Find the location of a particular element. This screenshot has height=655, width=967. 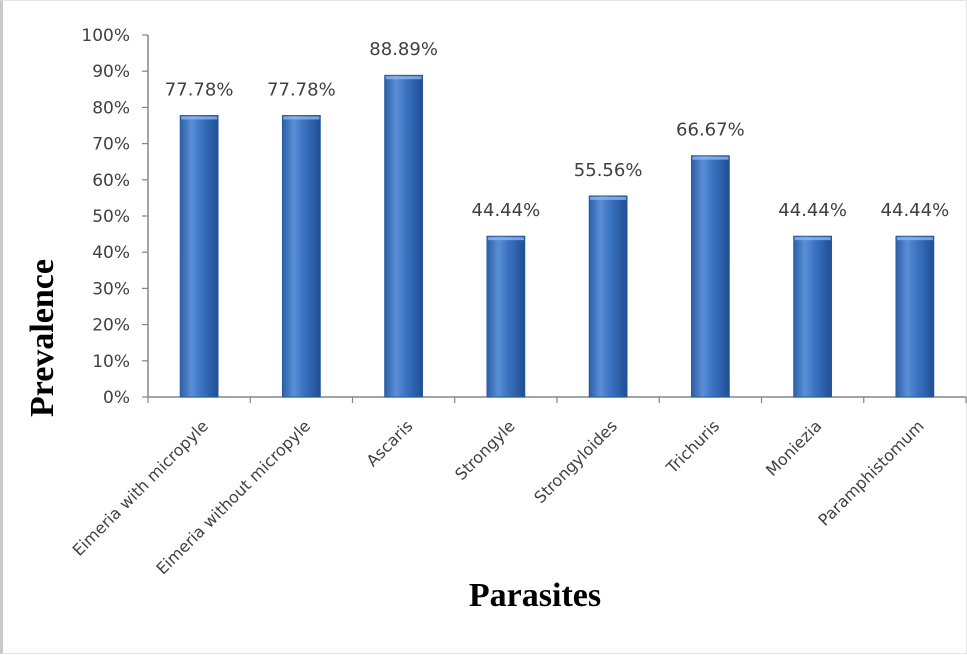

category-label: Ascaris is located at coordinates (390, 443).